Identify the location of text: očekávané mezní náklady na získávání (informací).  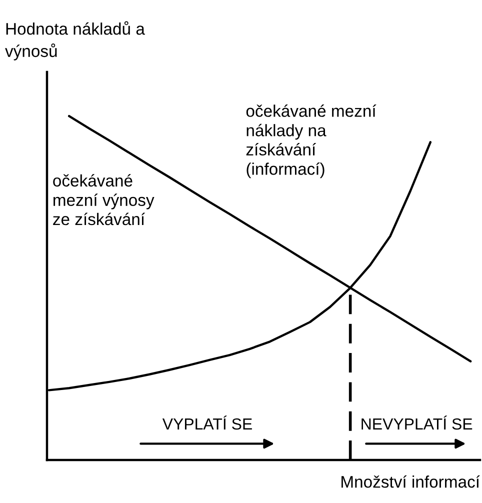
(311, 141).